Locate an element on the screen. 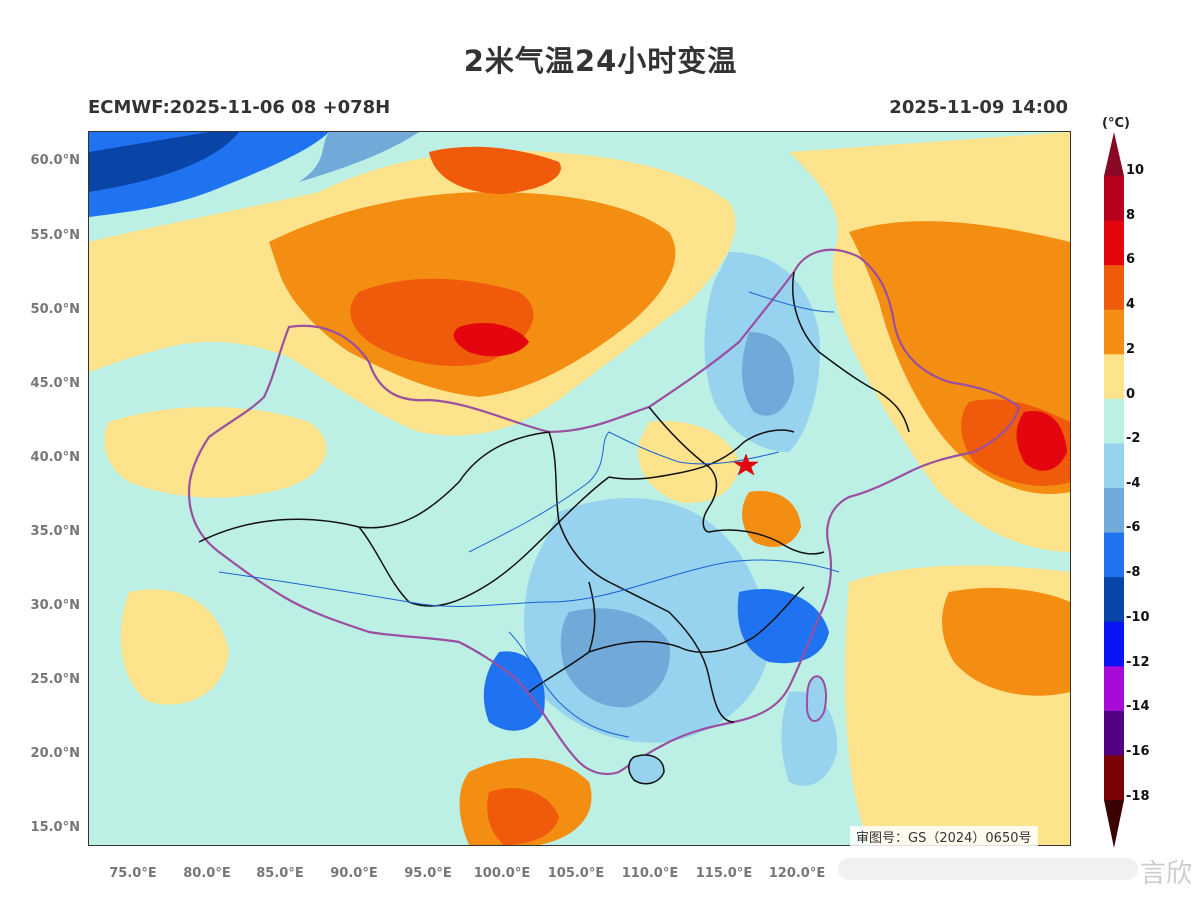  star-beijing-marker is located at coordinates (746, 464).